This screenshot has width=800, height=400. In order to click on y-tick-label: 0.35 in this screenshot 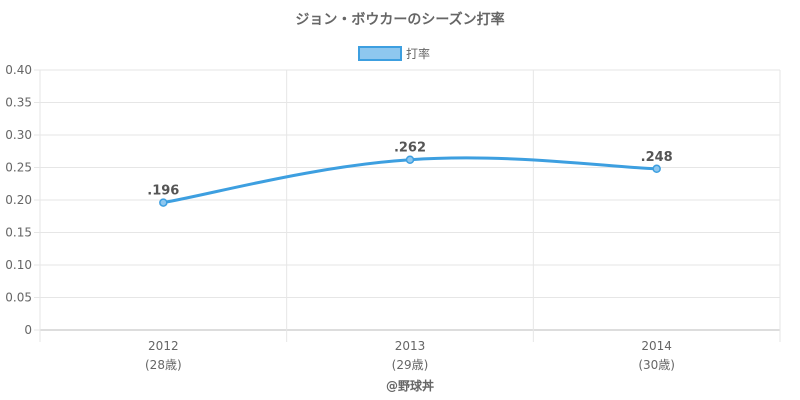, I will do `click(18, 103)`.